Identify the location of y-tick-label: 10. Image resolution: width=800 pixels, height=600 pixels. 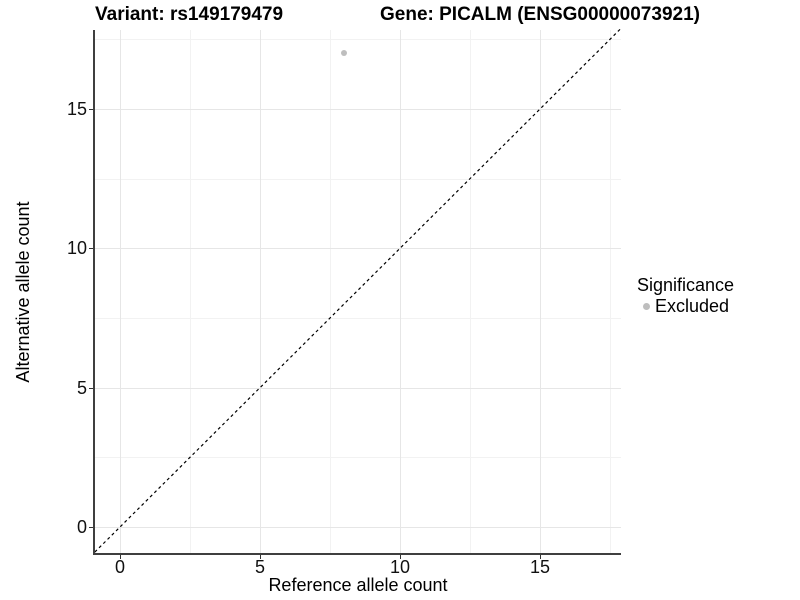
(76, 248).